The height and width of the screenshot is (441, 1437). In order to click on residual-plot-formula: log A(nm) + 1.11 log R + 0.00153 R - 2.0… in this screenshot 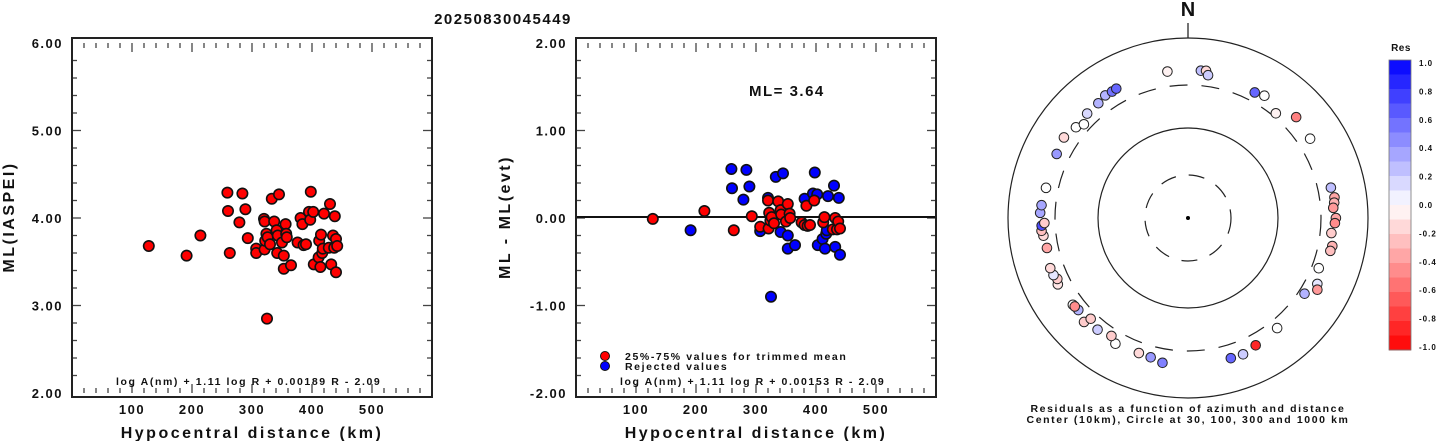, I will do `click(752, 382)`.